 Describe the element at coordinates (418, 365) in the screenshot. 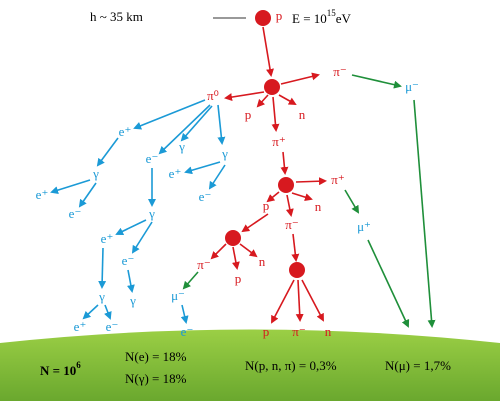

I see `muon-share: N(μ) = 1,7%` at that location.